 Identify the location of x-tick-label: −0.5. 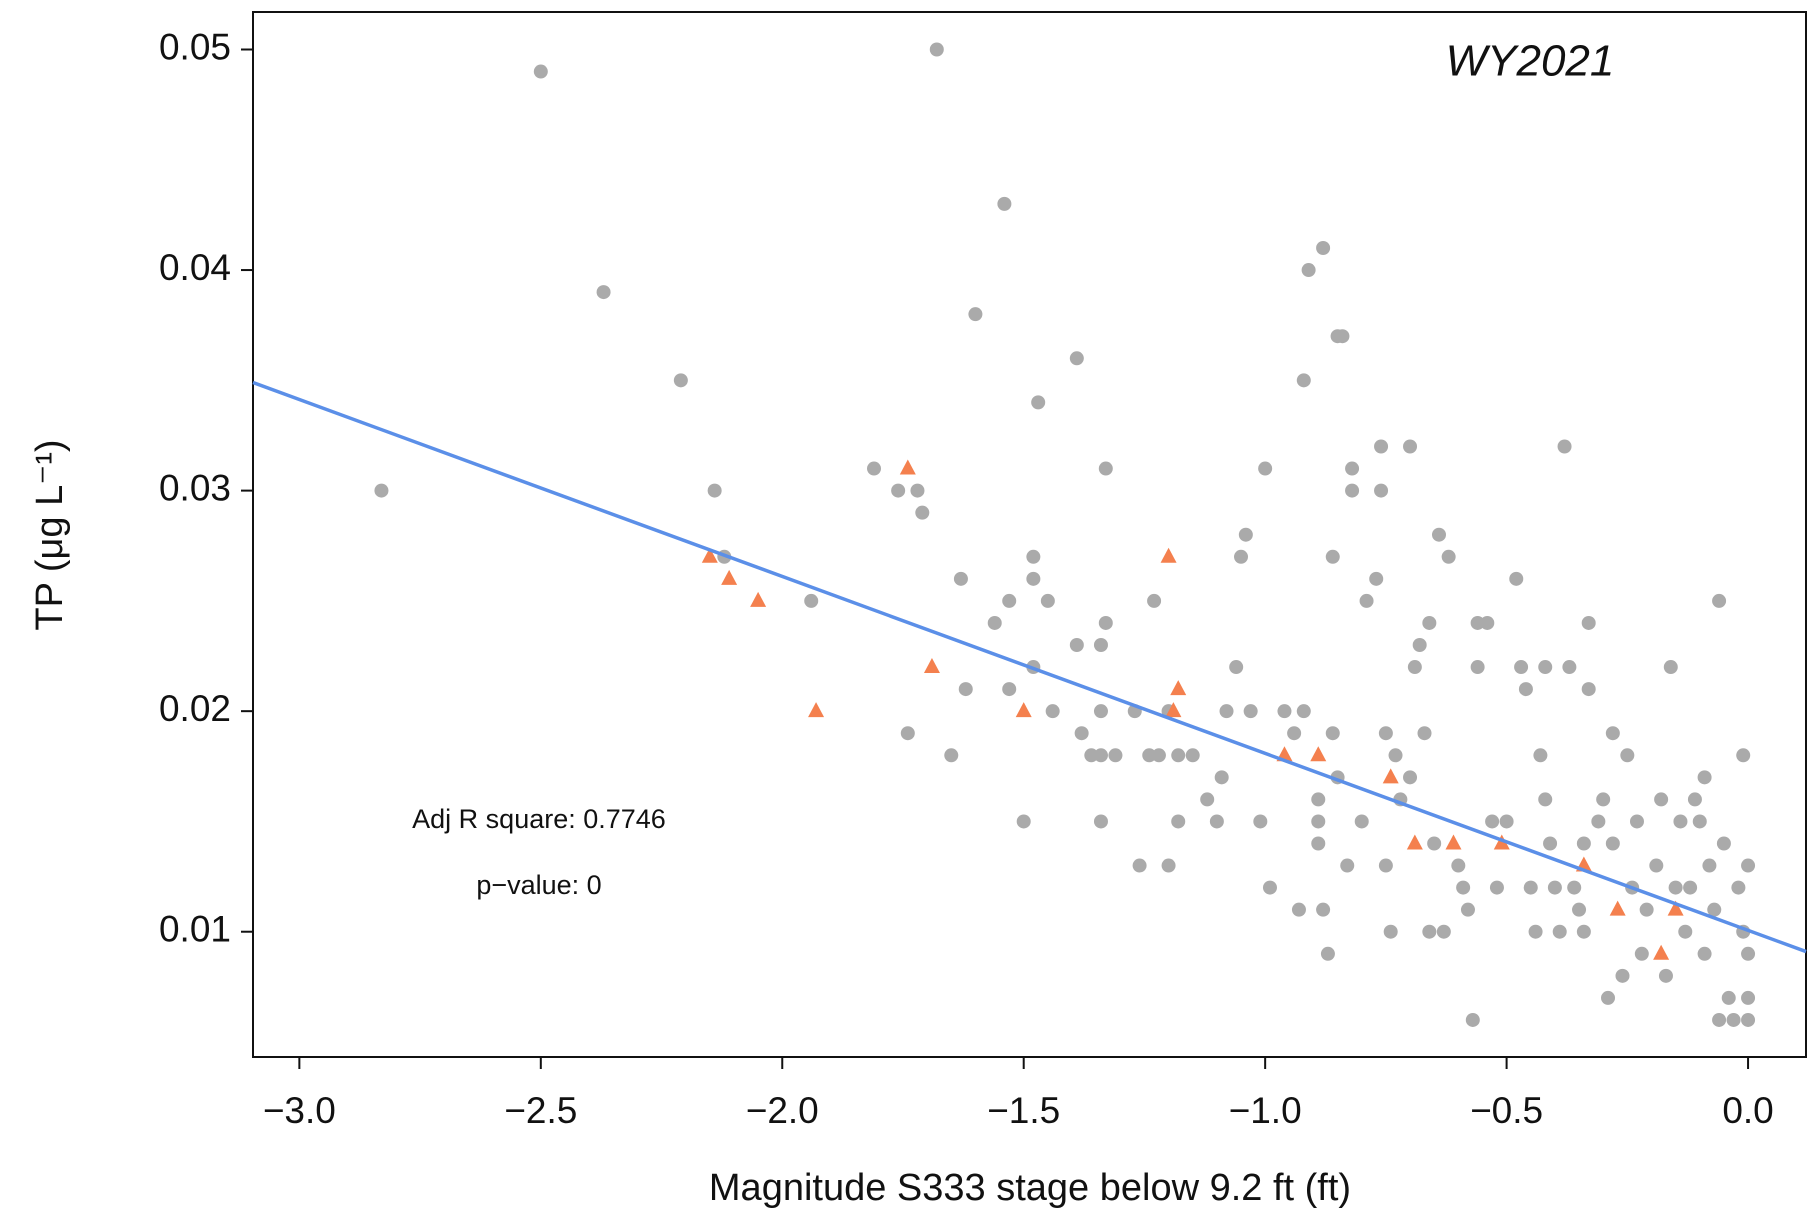
(1506, 1110).